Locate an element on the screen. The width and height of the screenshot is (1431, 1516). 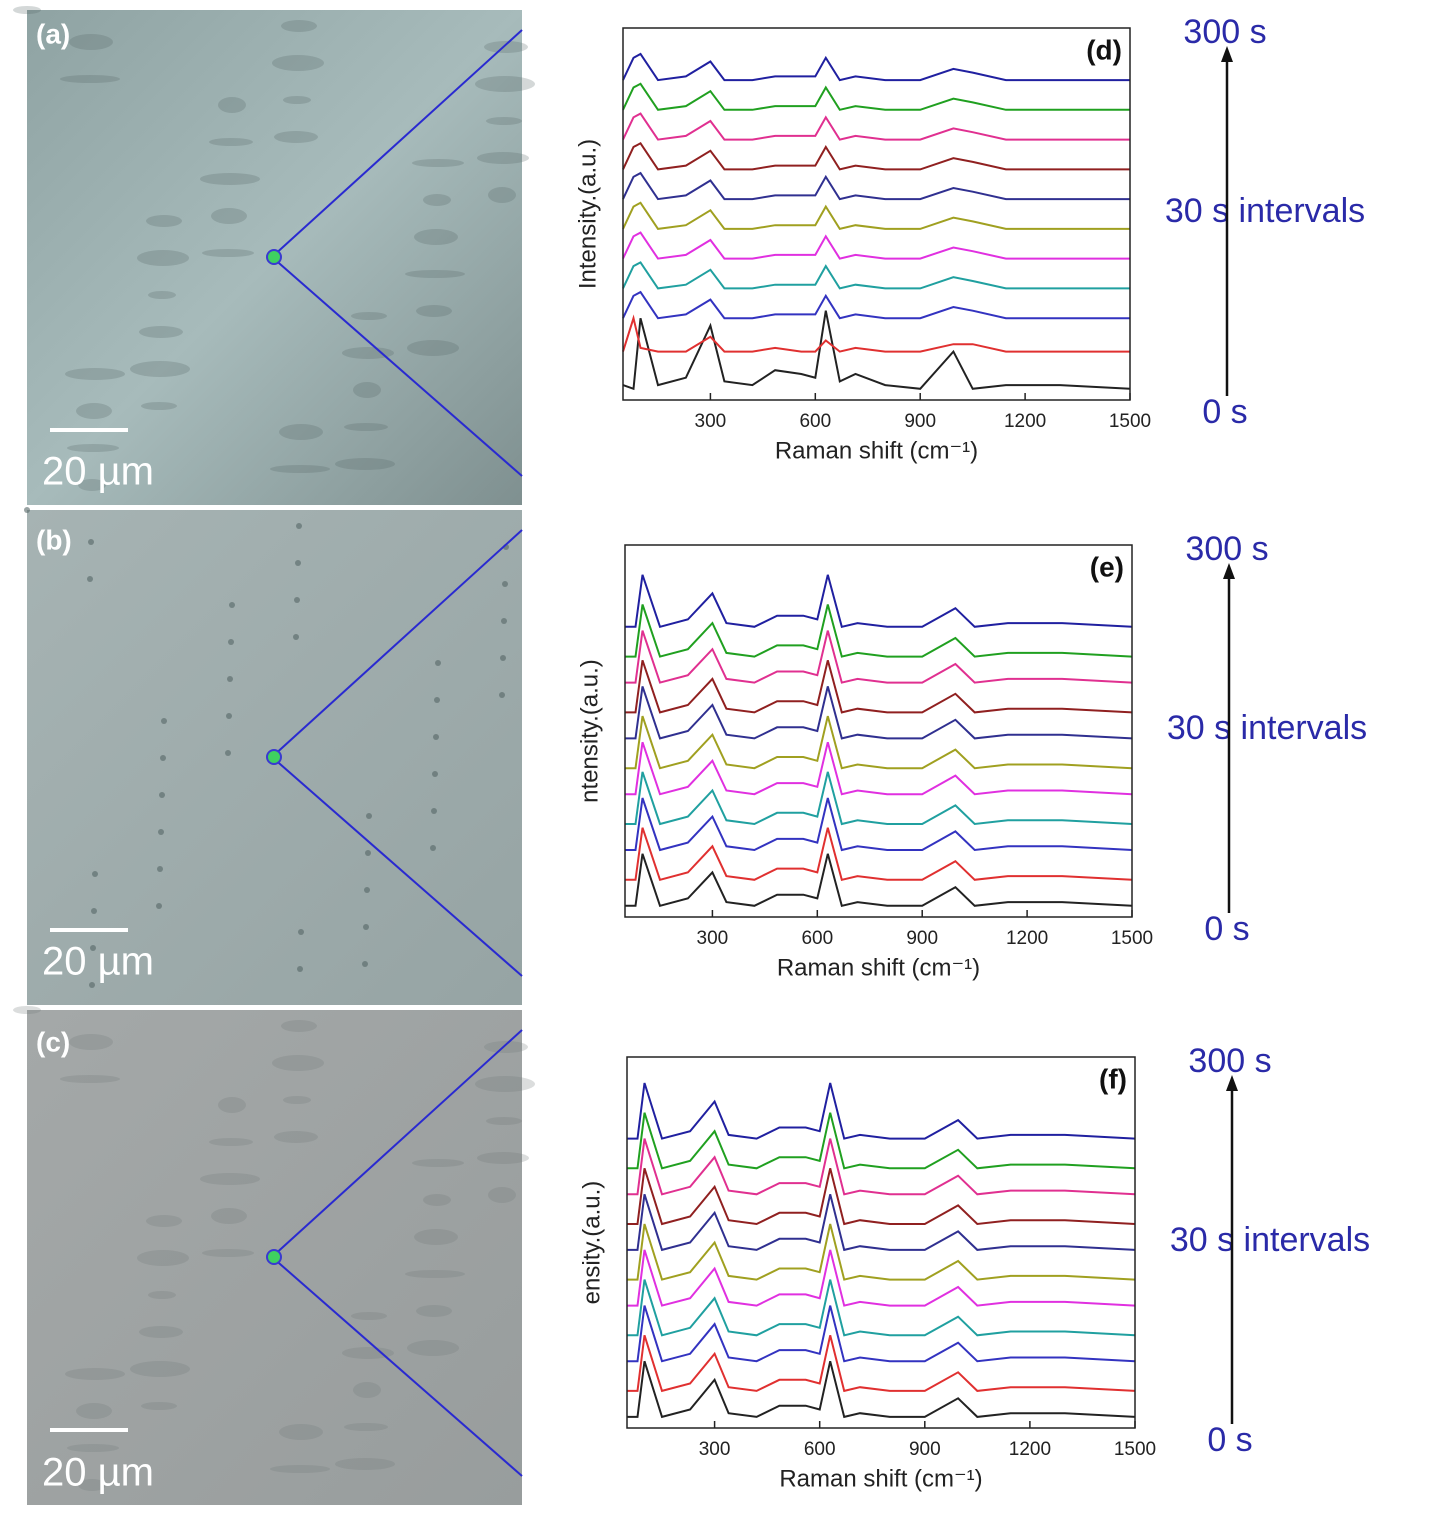
plot-frame is located at coordinates (881, 1242).